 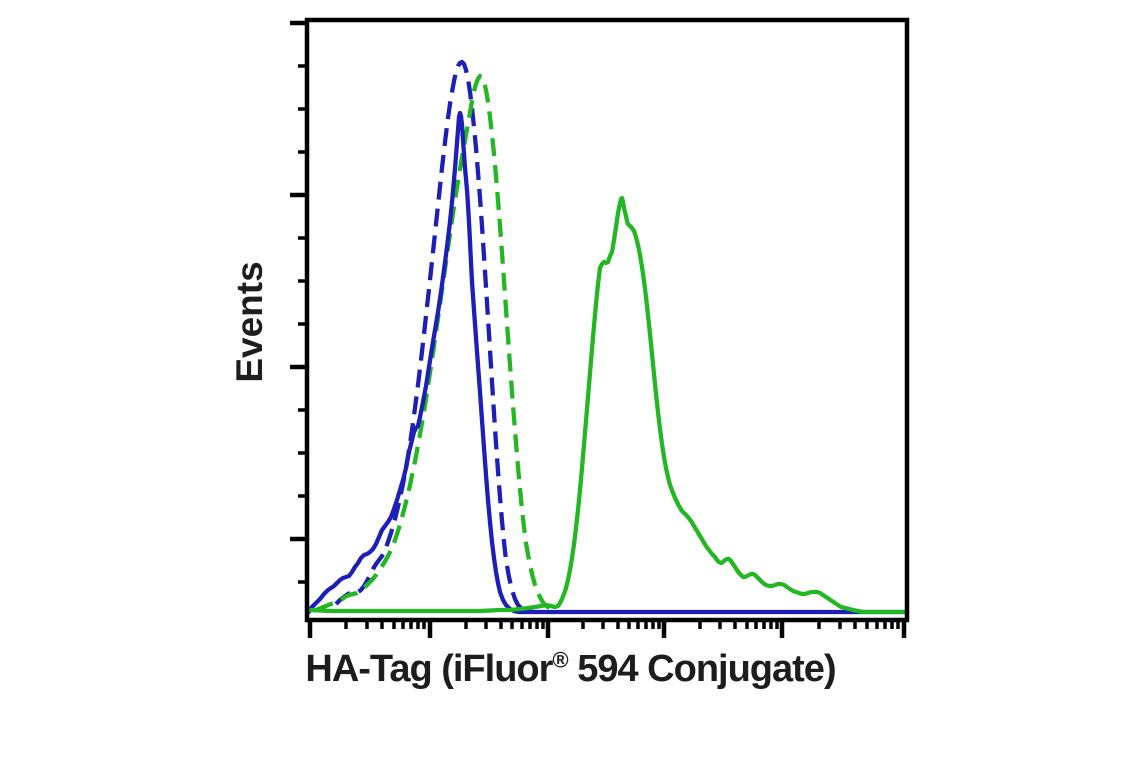 What do you see at coordinates (249, 322) in the screenshot?
I see `y-axis-label: Events` at bounding box center [249, 322].